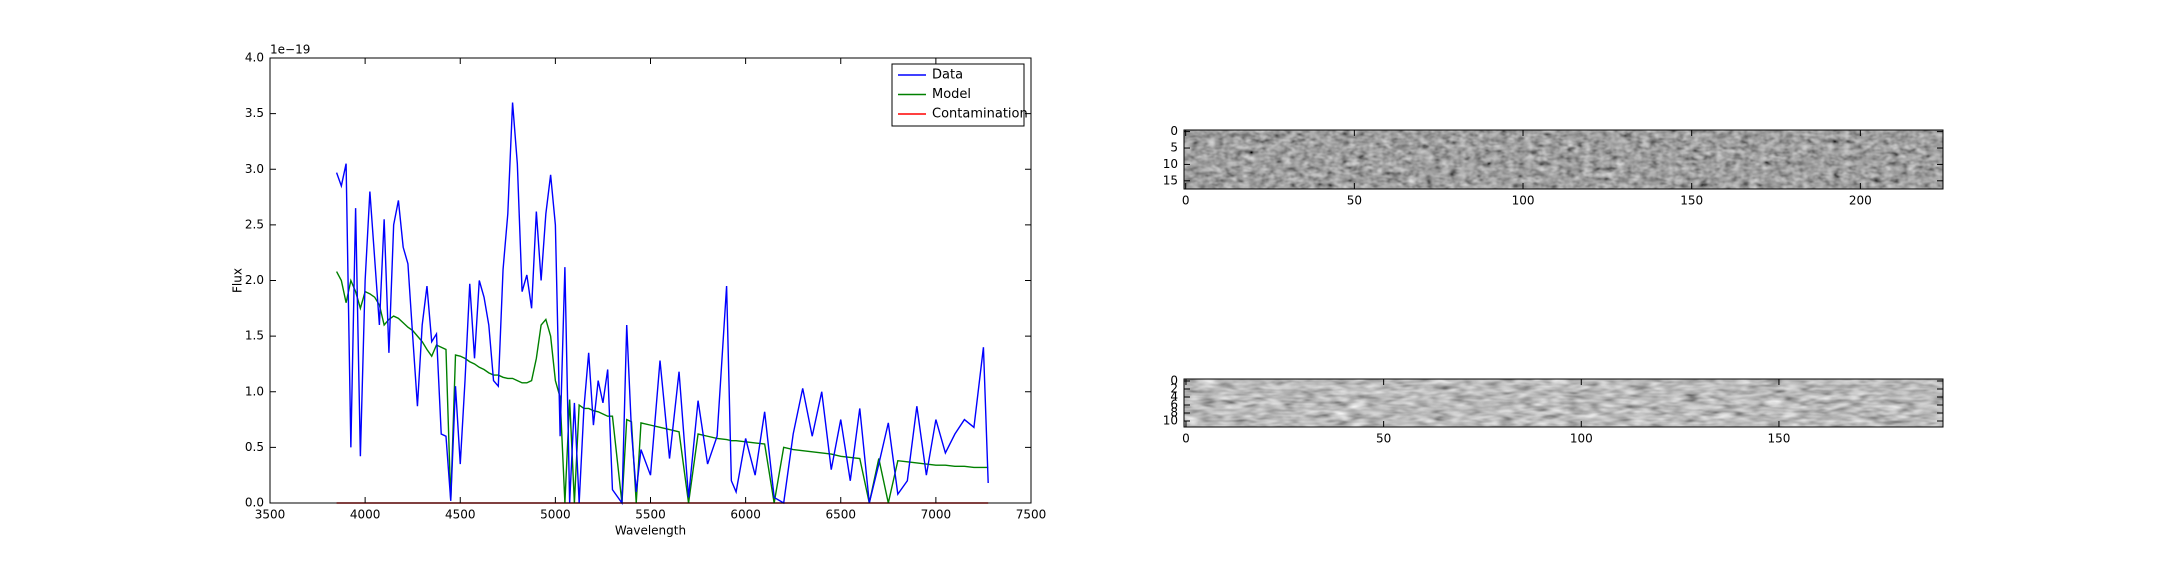 The image size is (2160, 576). What do you see at coordinates (1174, 413) in the screenshot?
I see `y-tick-label: 8` at bounding box center [1174, 413].